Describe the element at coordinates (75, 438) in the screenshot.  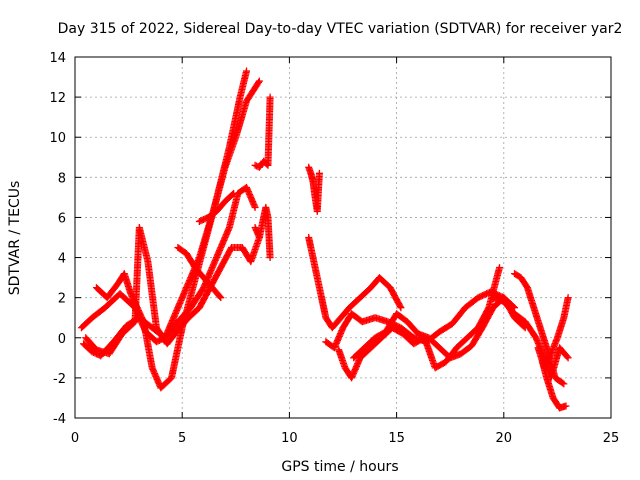
I see `x-tick-label: 0` at that location.